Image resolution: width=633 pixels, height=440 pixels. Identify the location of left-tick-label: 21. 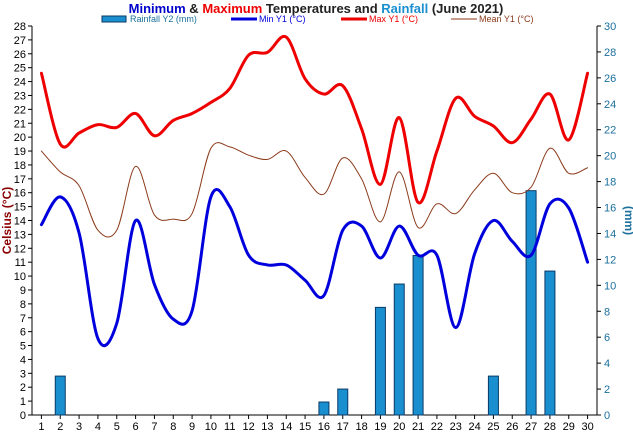
(20, 124).